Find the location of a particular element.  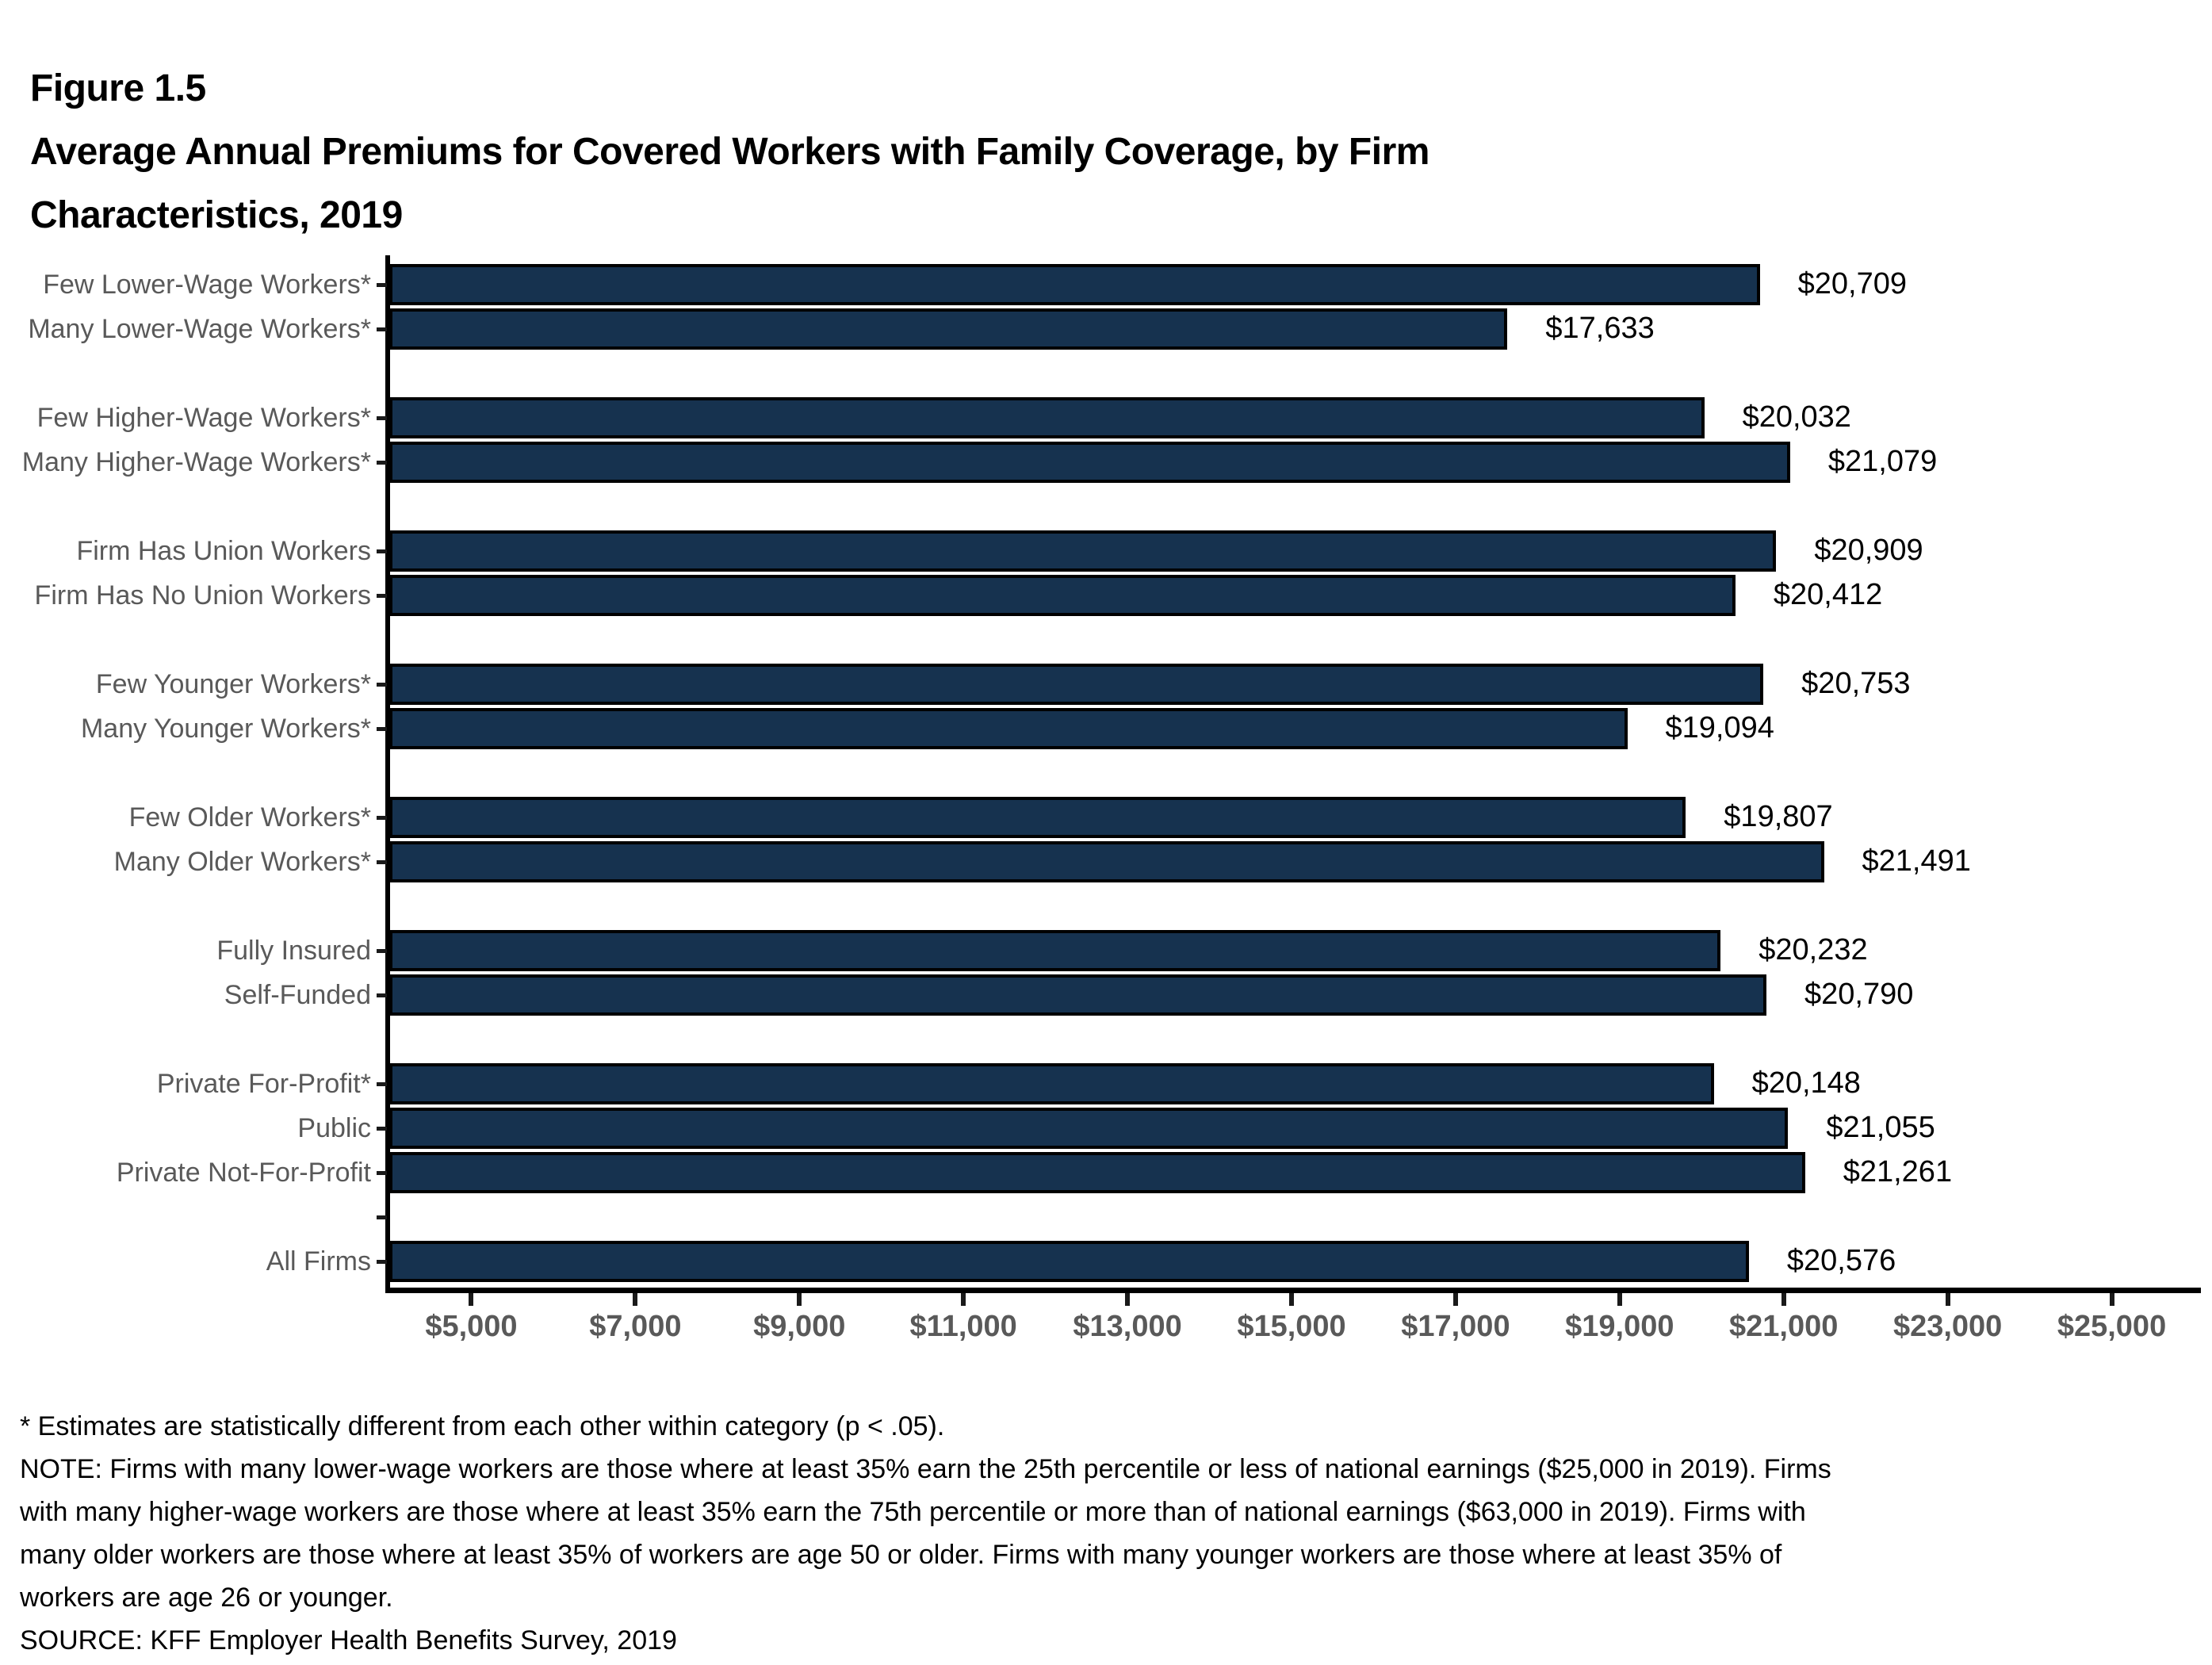

category-label: Many Lower-Wage Workers* is located at coordinates (199, 329).